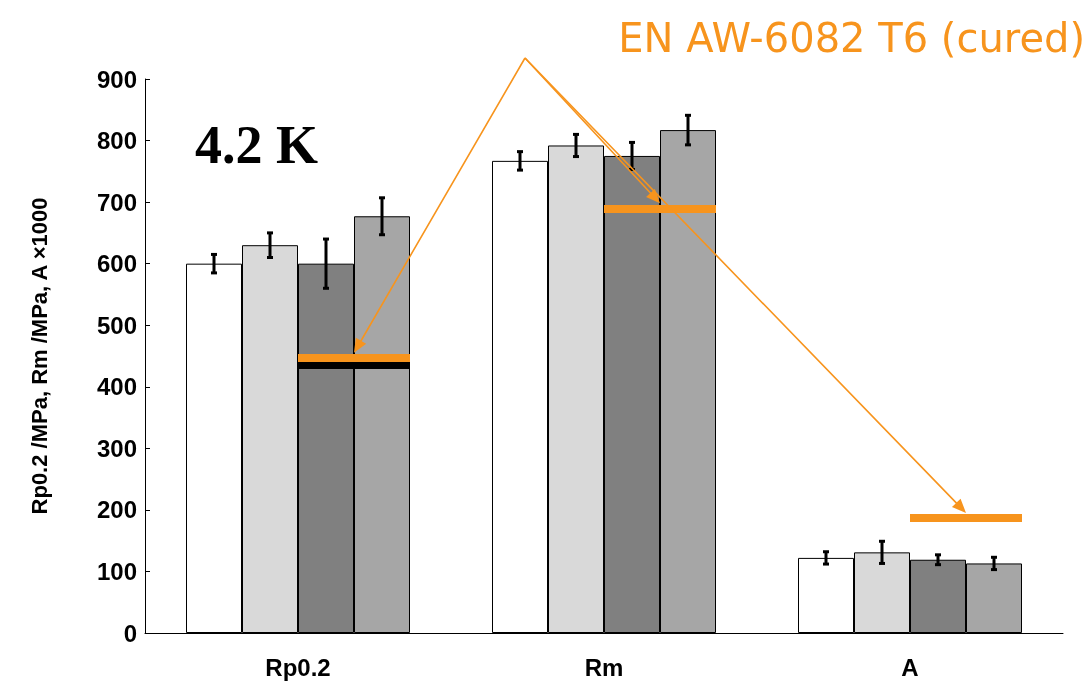 The image size is (1091, 700). I want to click on x-tick-label: Rm, so click(604, 667).